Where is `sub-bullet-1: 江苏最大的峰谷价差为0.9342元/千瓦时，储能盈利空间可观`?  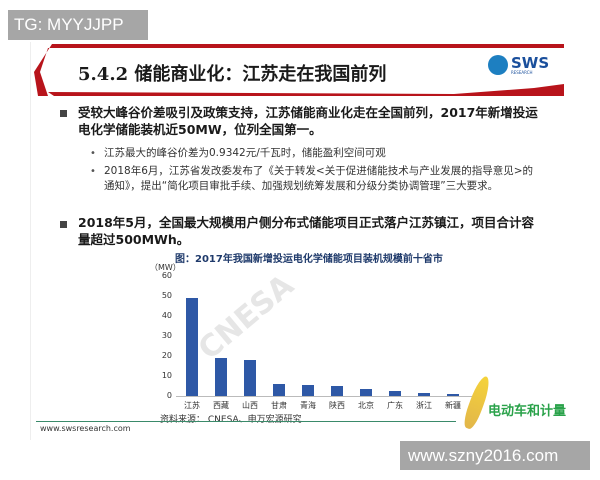 sub-bullet-1: 江苏最大的峰谷价差为0.9342元/千瓦时，储能盈利空间可观 is located at coordinates (245, 153).